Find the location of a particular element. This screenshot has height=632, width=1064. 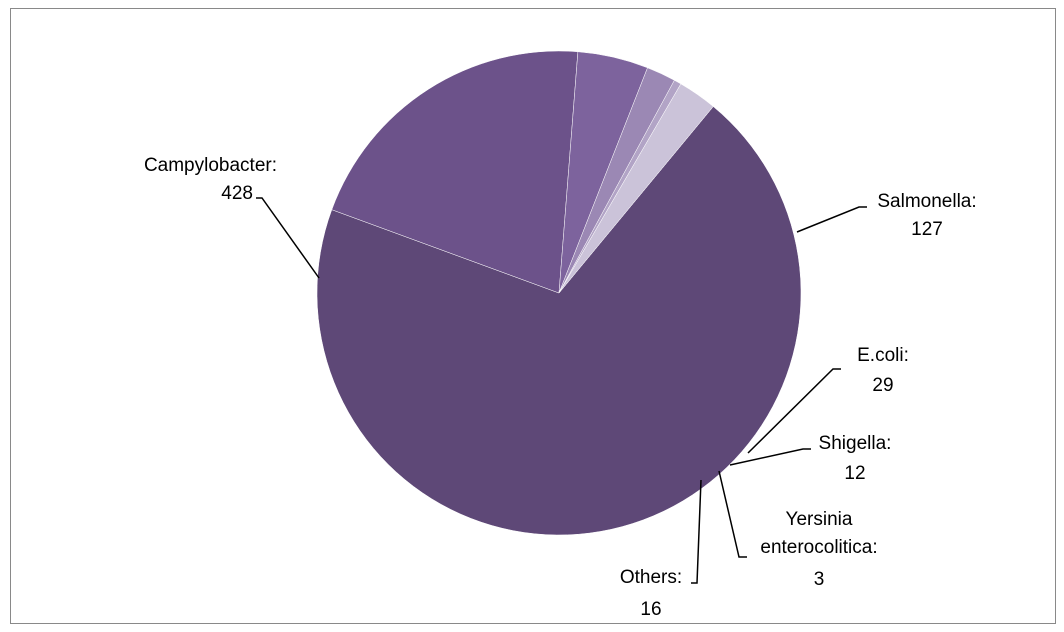

data-label: enterocolitica: is located at coordinates (818, 547).